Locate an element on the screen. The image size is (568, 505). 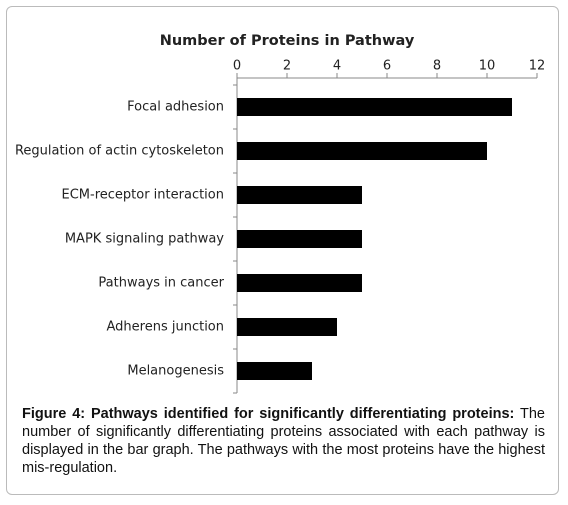
y-tick-label: Pathways in cancer is located at coordinates (161, 283).